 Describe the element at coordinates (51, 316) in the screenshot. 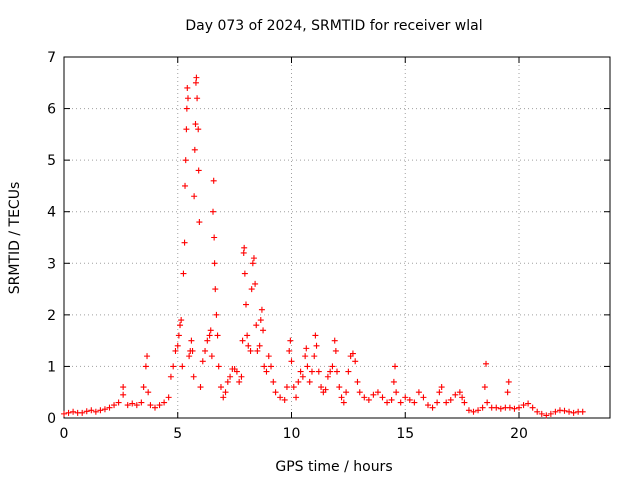

I see `y-tick-label: 2` at that location.